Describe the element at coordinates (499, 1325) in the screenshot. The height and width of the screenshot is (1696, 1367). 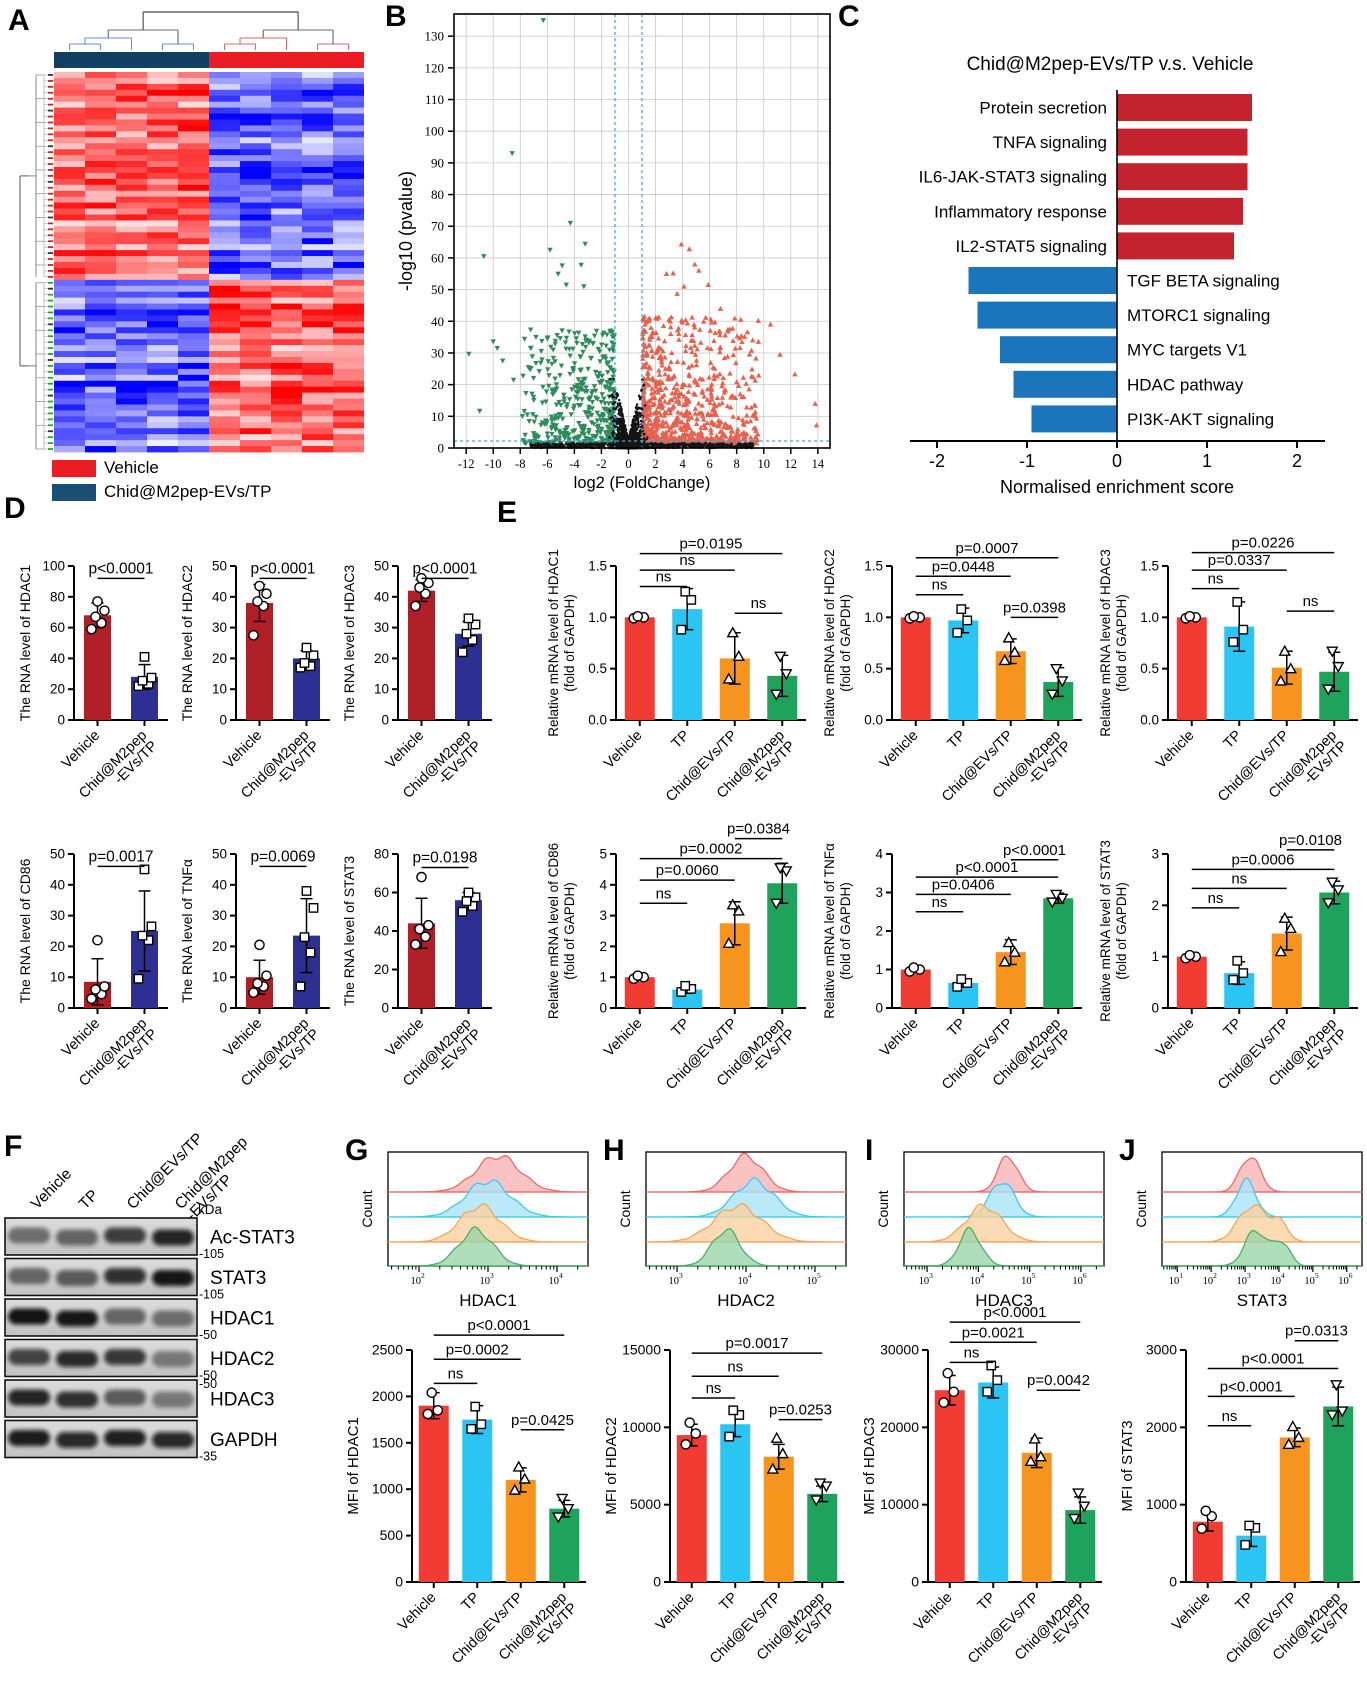
I see `svg-text: p<0.0001` at that location.